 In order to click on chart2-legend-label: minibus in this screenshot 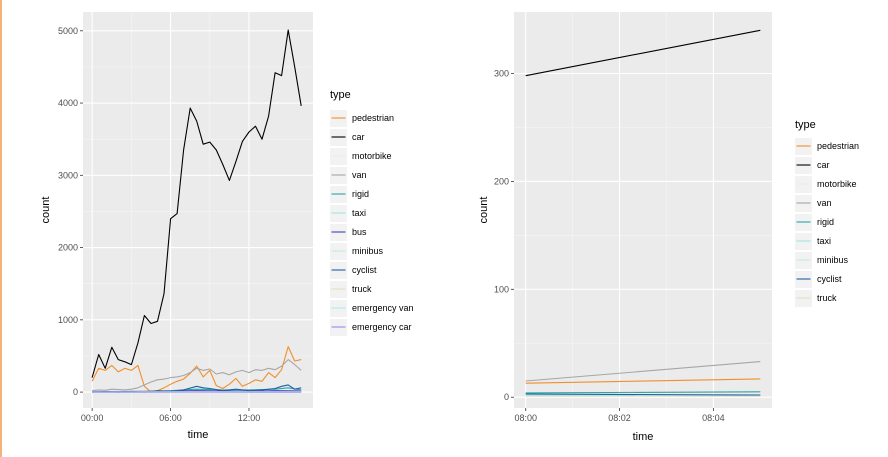, I will do `click(833, 260)`.